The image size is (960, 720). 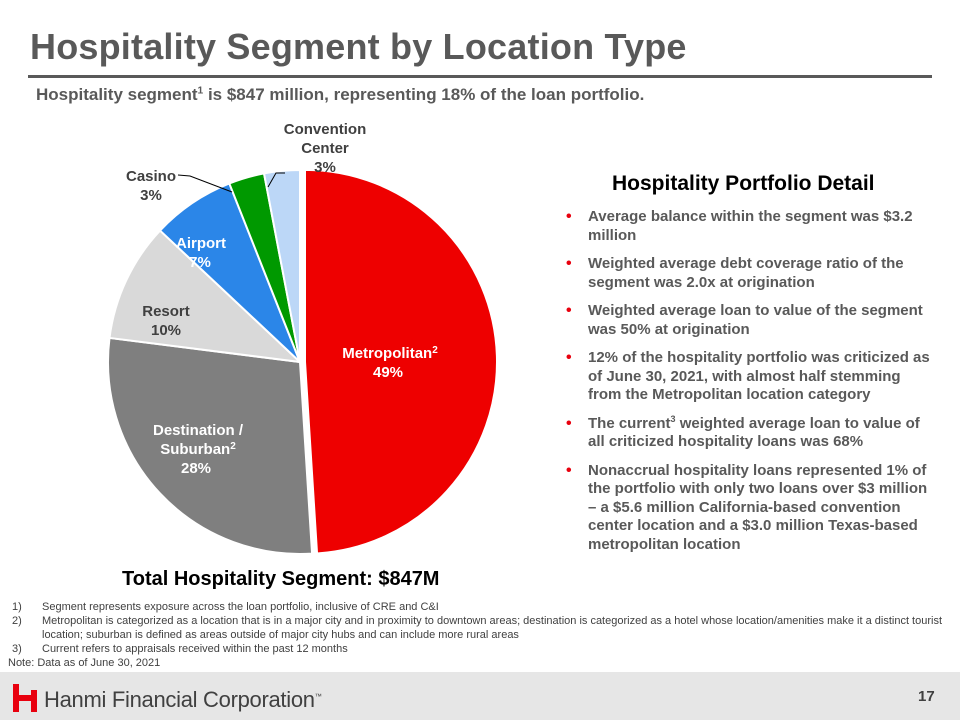 What do you see at coordinates (205, 183) in the screenshot?
I see `casino-leader-line` at bounding box center [205, 183].